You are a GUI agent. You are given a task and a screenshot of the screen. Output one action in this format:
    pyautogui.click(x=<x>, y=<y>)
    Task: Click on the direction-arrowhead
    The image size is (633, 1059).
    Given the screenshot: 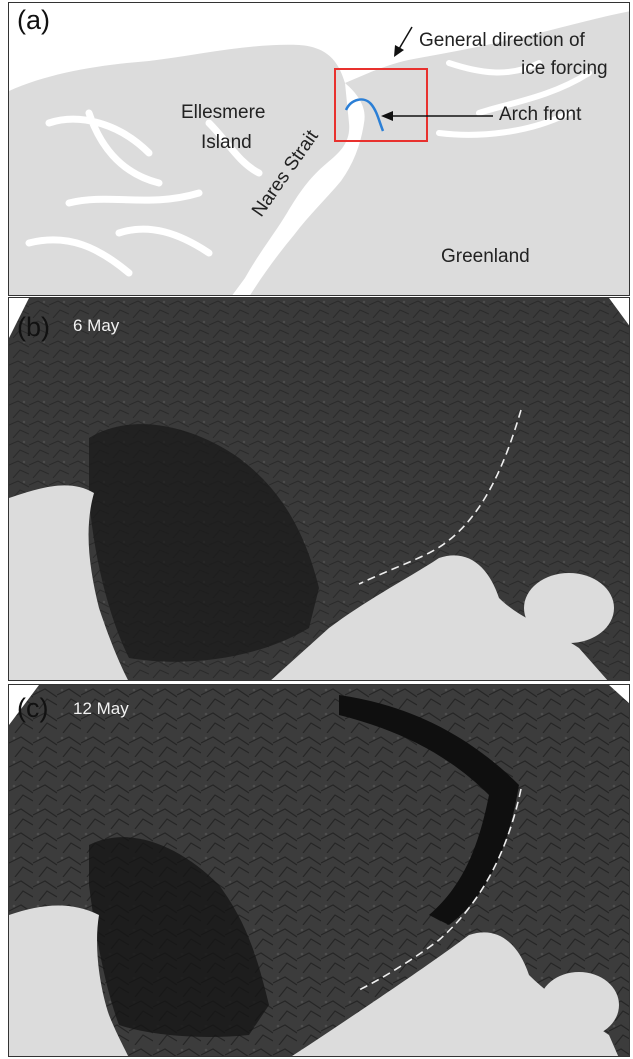 What is the action you would take?
    pyautogui.click(x=399, y=51)
    